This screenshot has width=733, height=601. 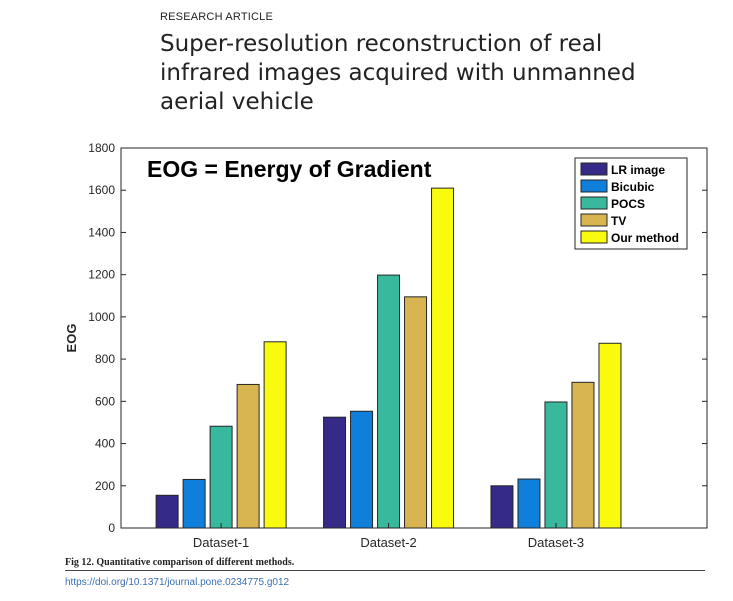 I want to click on article-type-label: RESEARCH ARTICLE, so click(x=217, y=17).